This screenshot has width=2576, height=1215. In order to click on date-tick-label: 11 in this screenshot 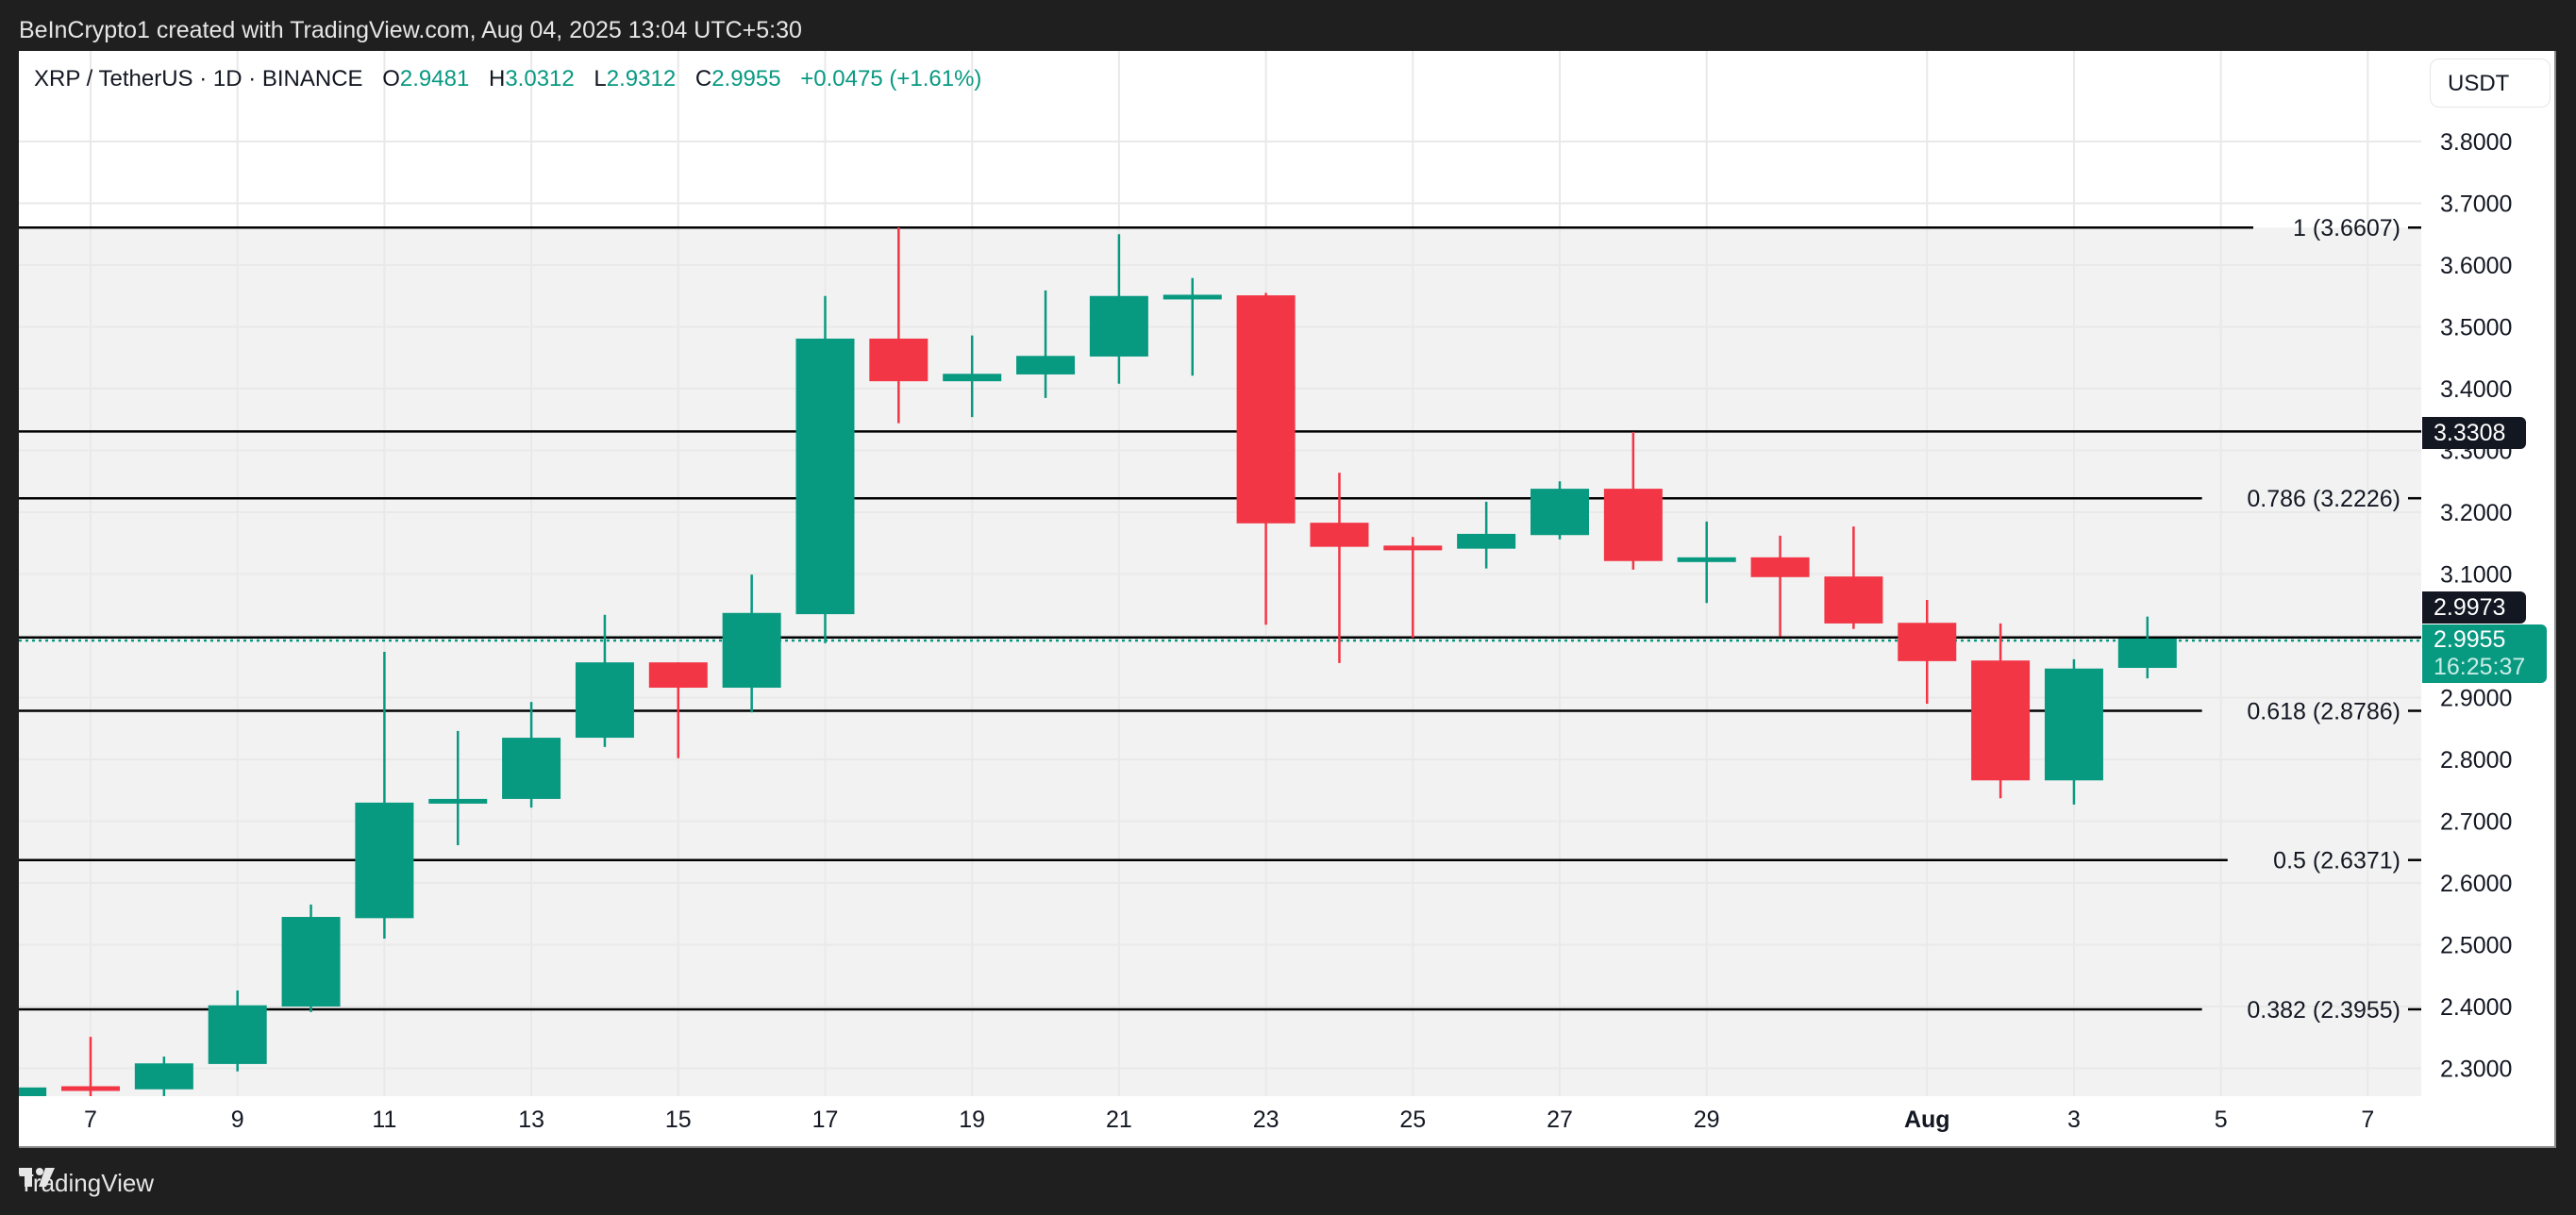, I will do `click(384, 1120)`.